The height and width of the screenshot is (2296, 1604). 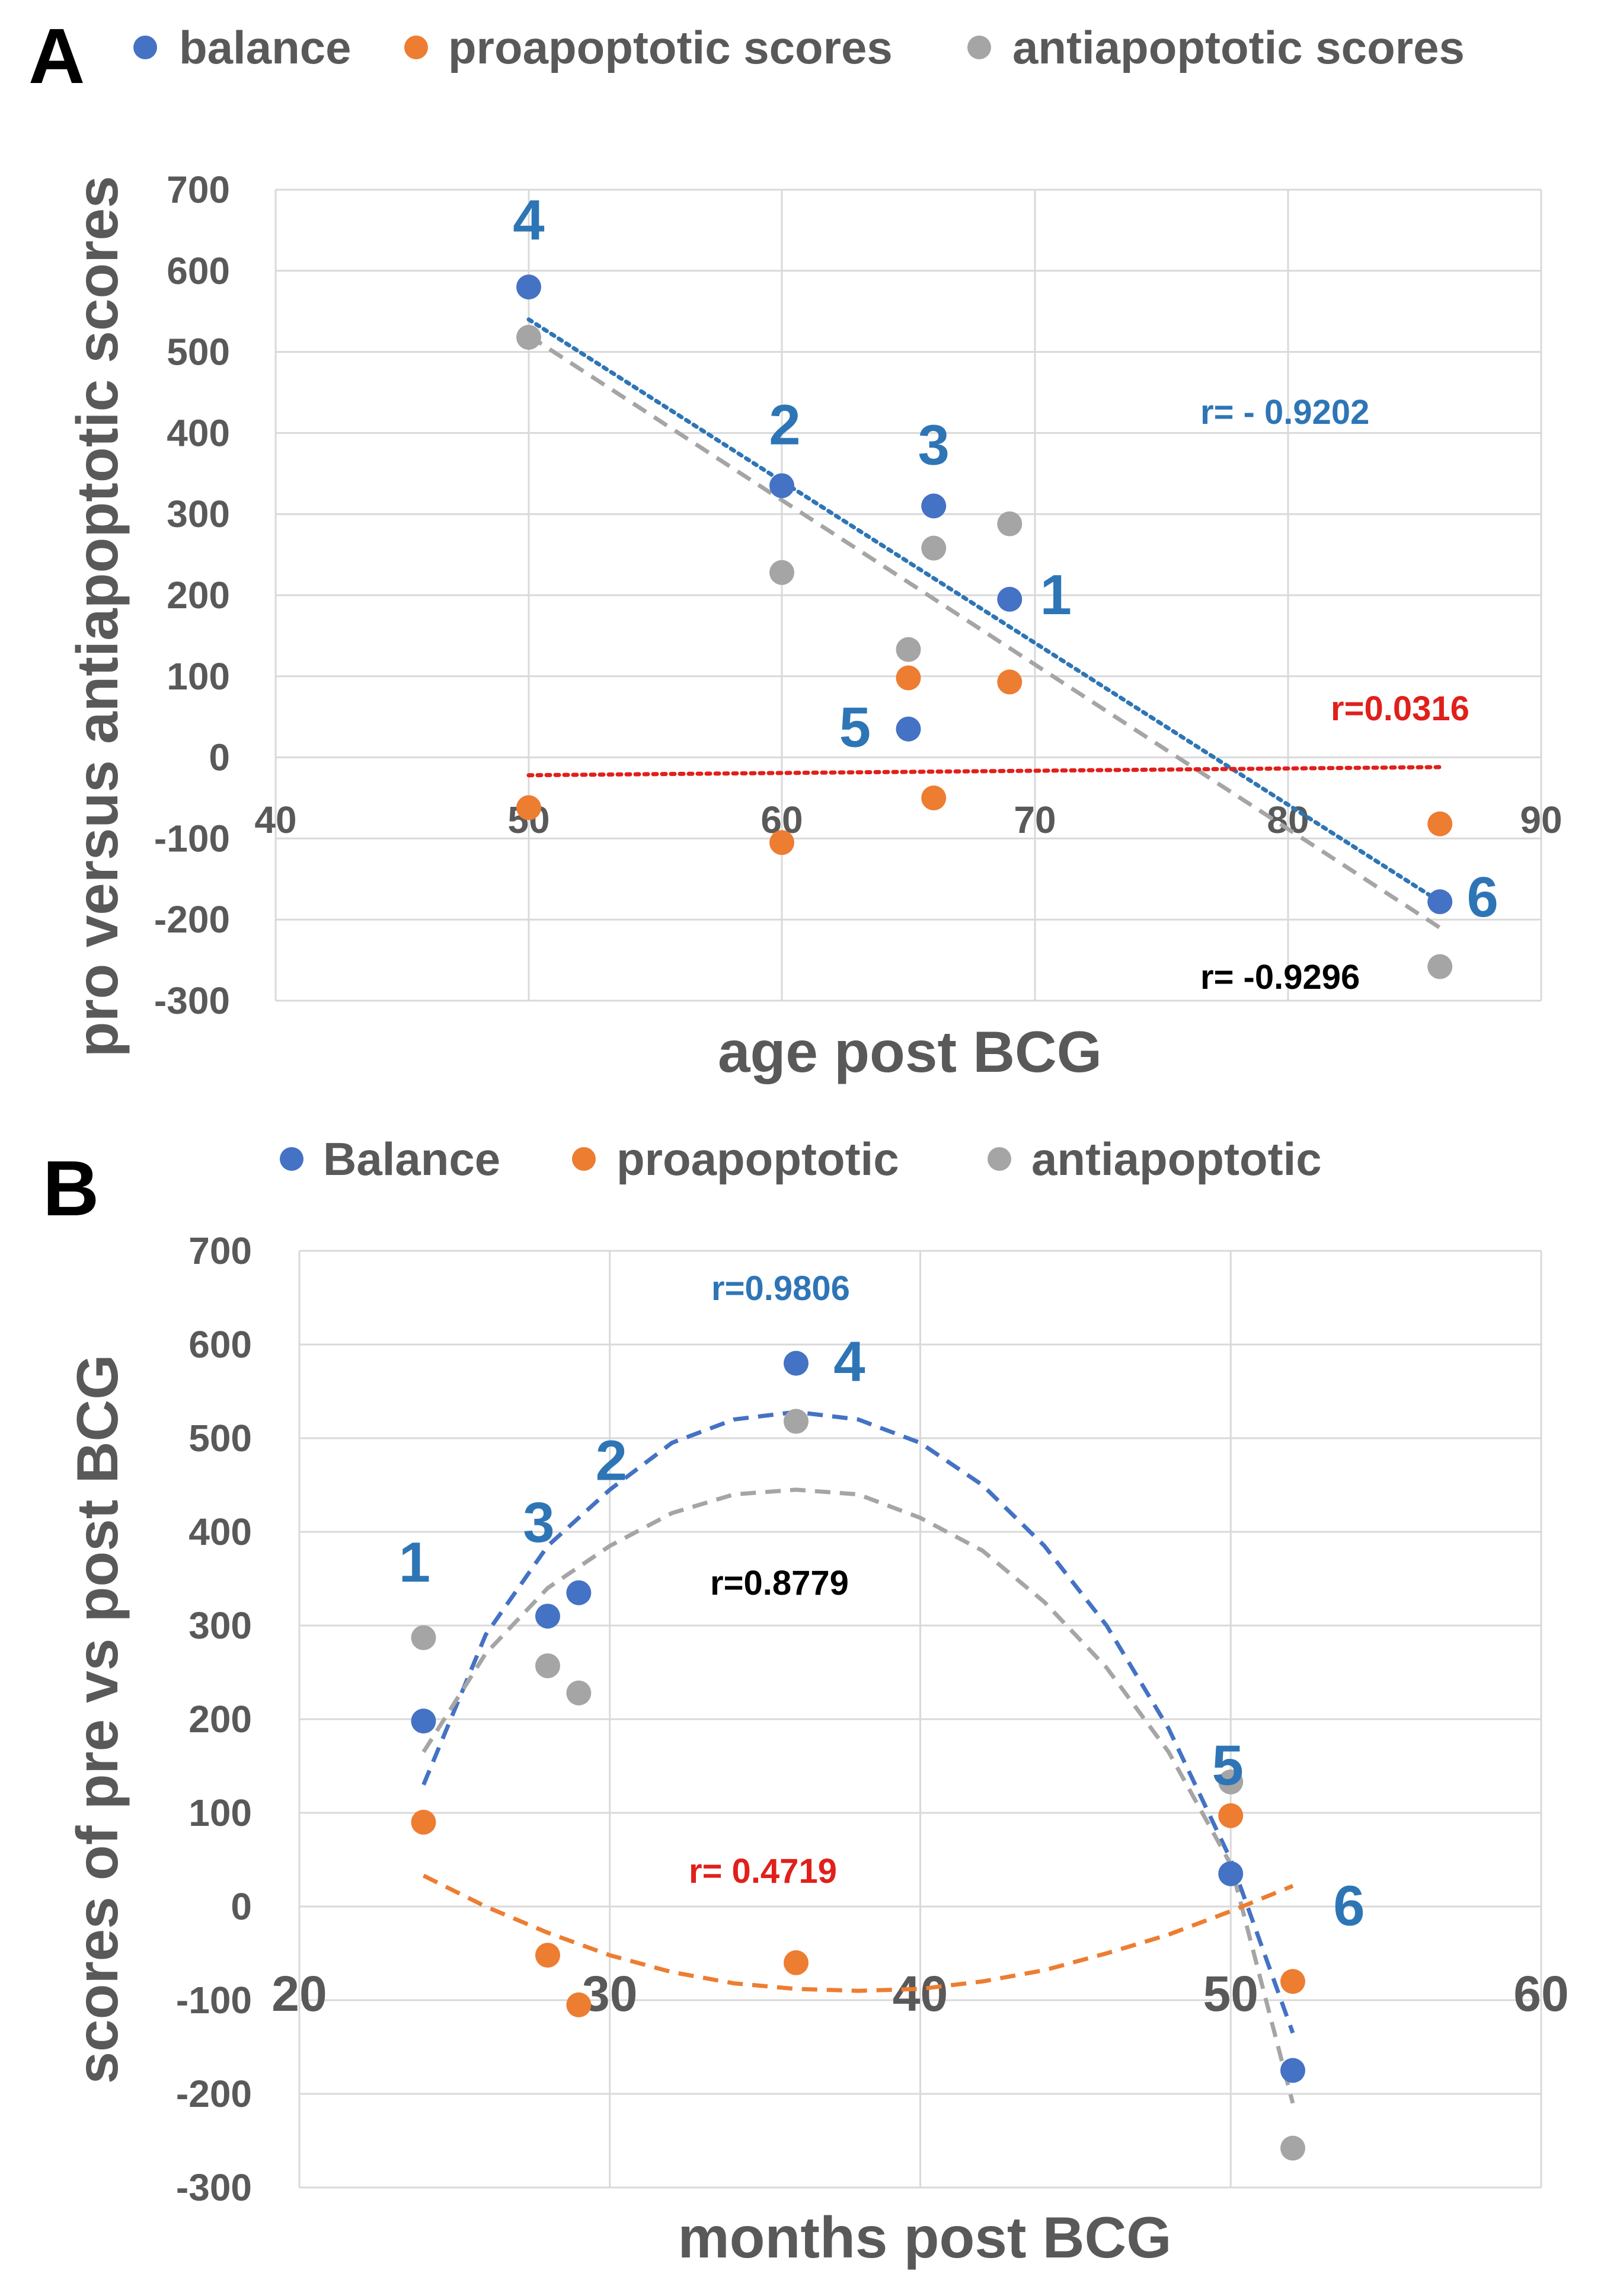 I want to click on point-label-a-6: 6, so click(x=1482, y=897).